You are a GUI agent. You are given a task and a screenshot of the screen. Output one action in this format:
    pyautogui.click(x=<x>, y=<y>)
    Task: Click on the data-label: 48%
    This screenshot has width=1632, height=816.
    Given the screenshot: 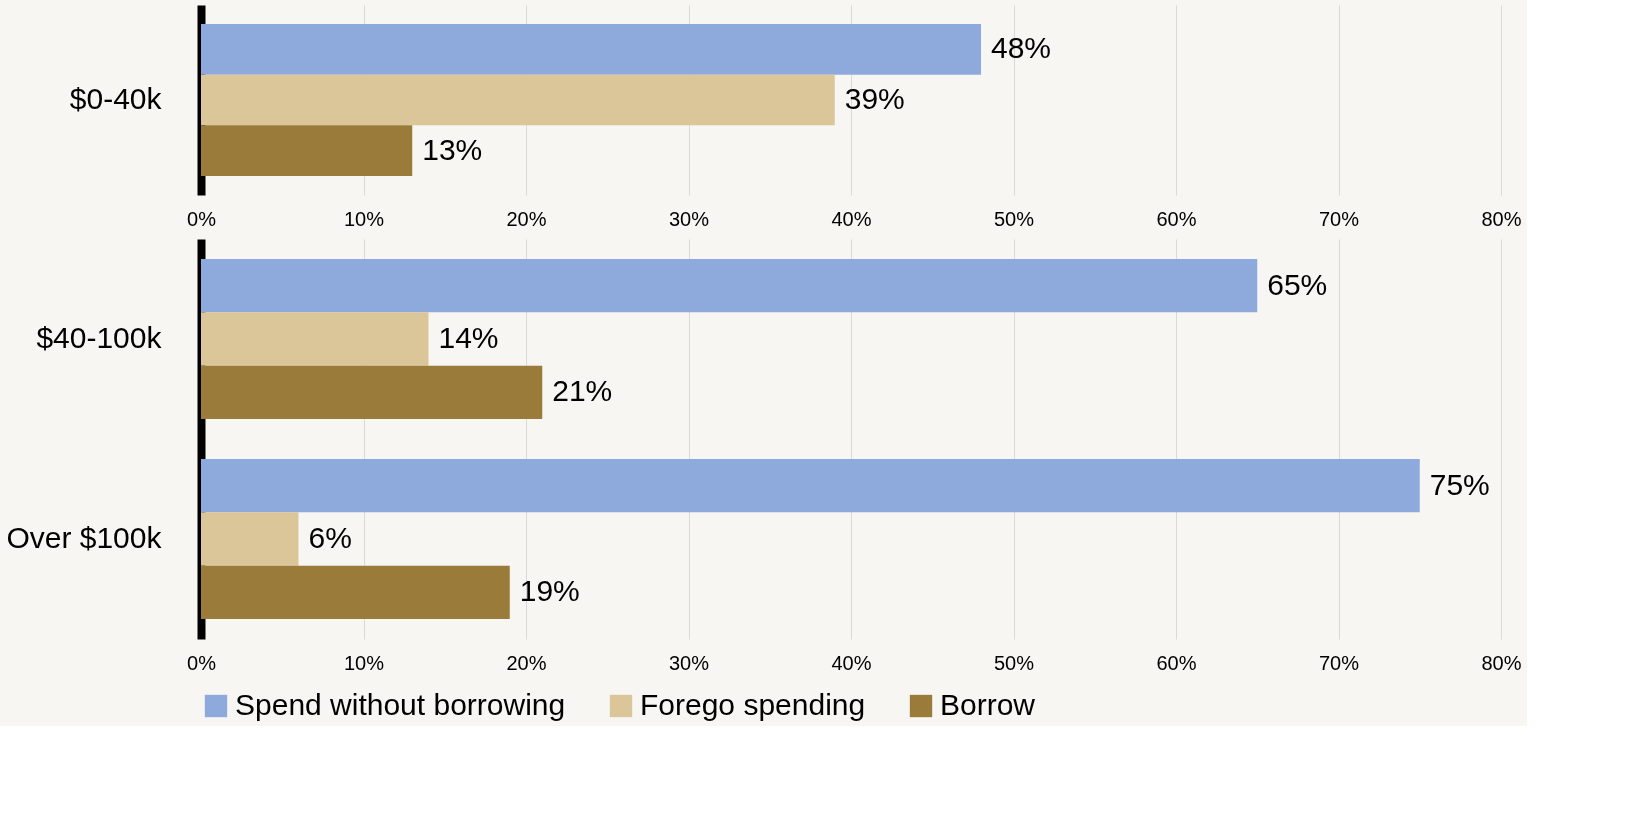 What is the action you would take?
    pyautogui.click(x=1021, y=48)
    